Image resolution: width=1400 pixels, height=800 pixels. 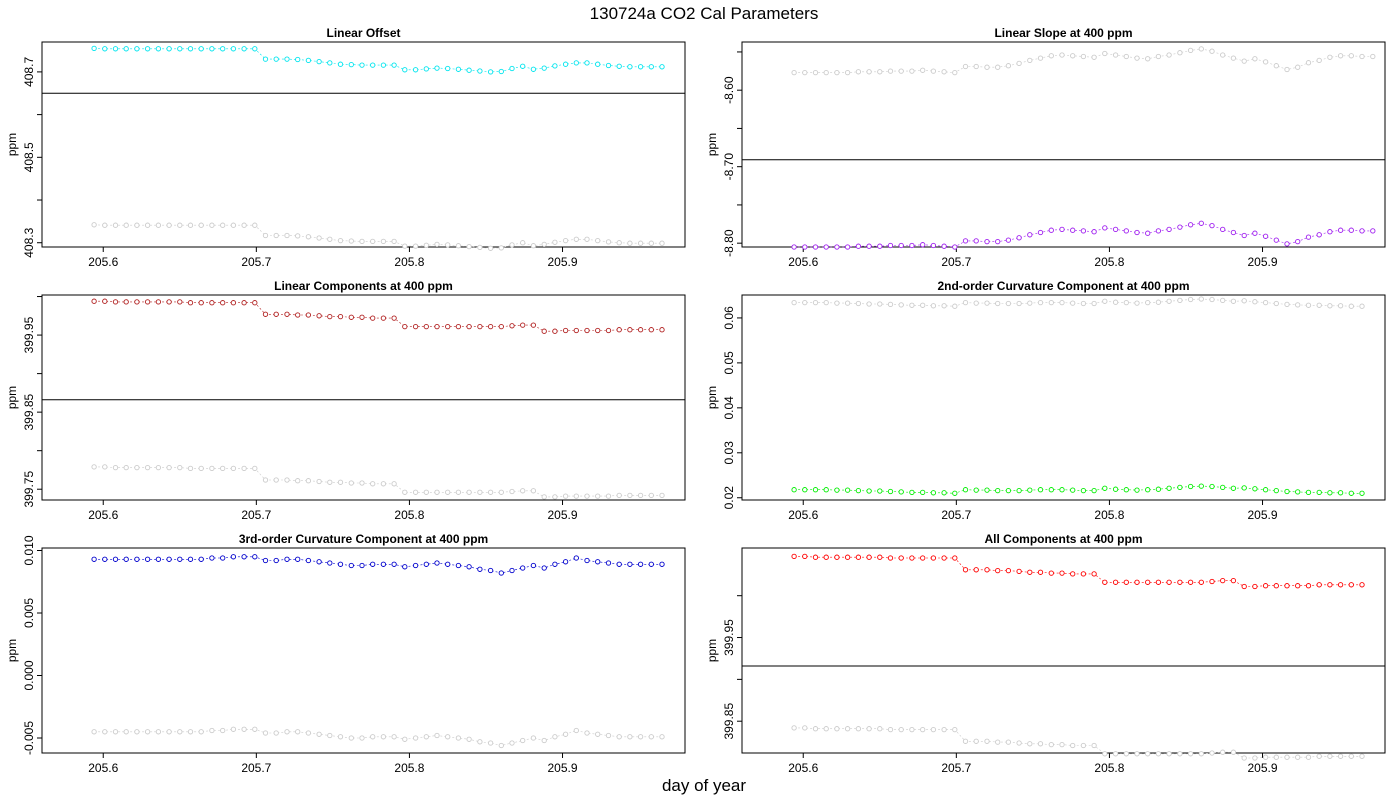 I want to click on y-tick-label: 0.05, so click(x=729, y=363).